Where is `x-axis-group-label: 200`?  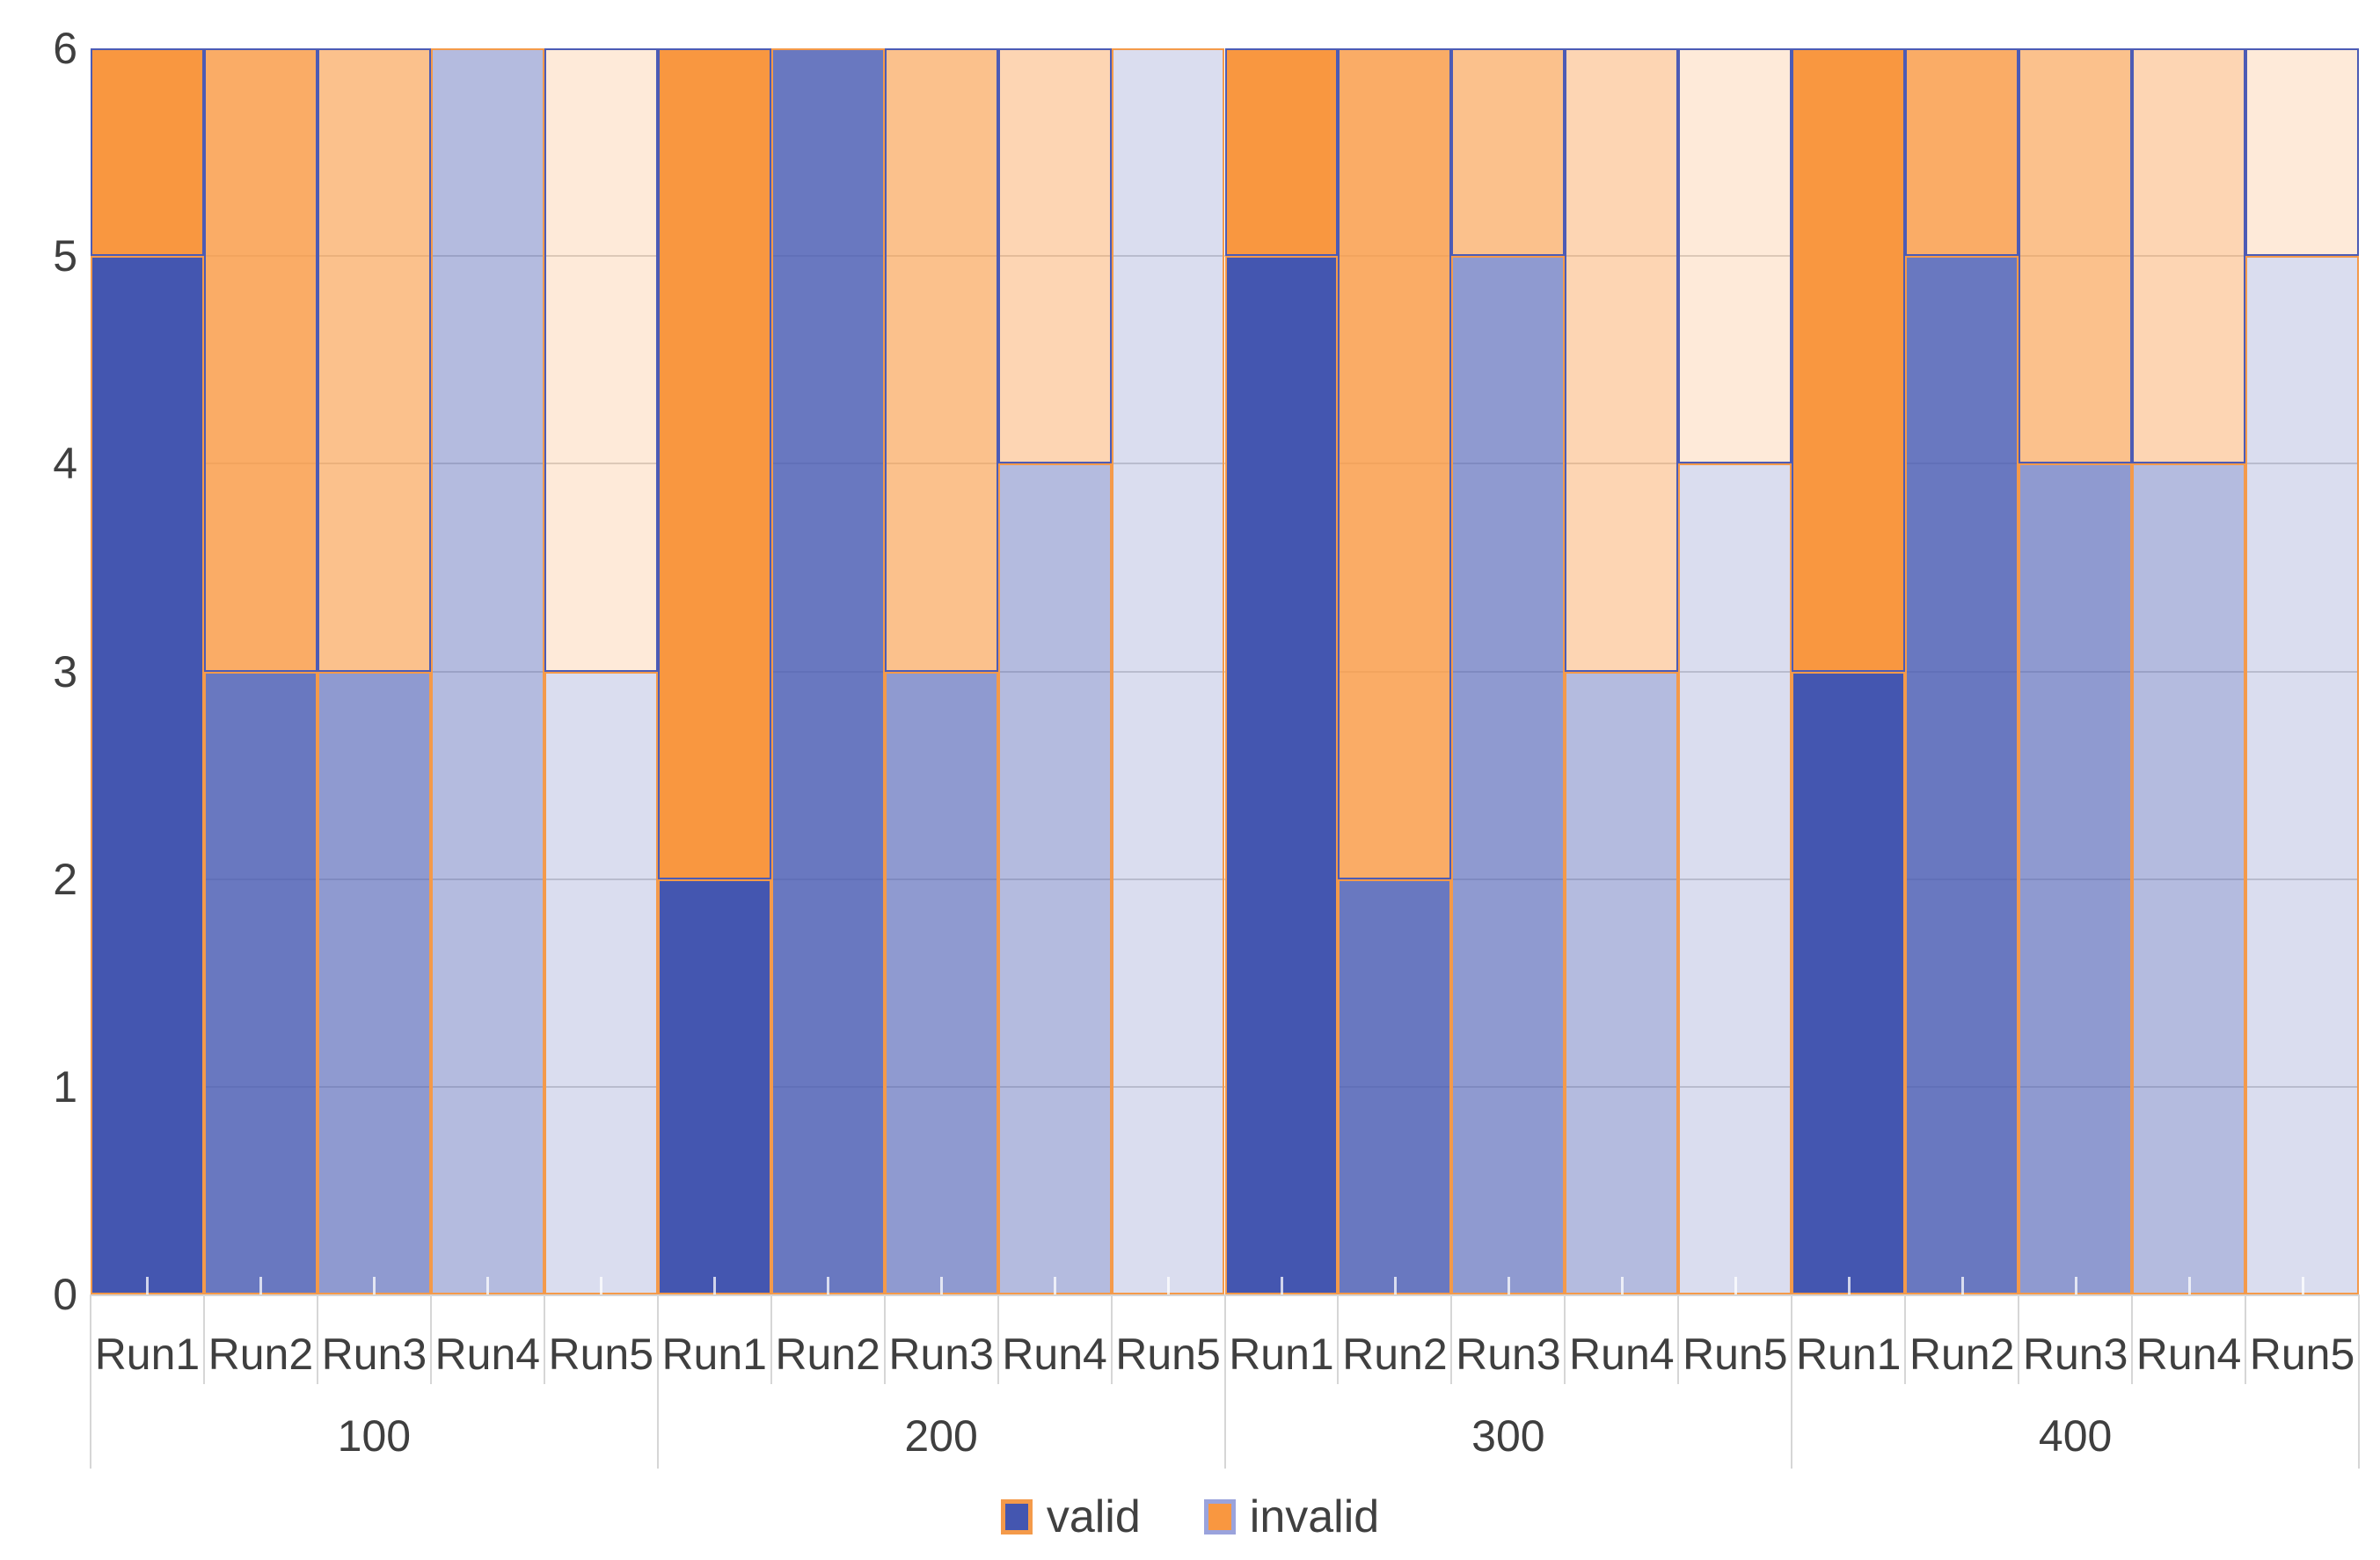
x-axis-group-label: 200 is located at coordinates (941, 1436).